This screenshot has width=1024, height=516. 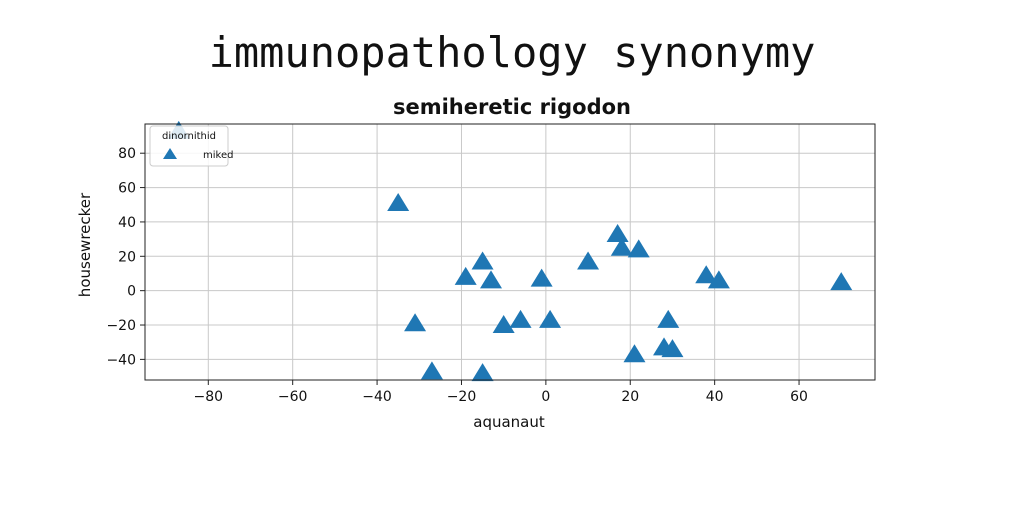 What do you see at coordinates (191, 146) in the screenshot?
I see `legend: dinornithid miked` at bounding box center [191, 146].